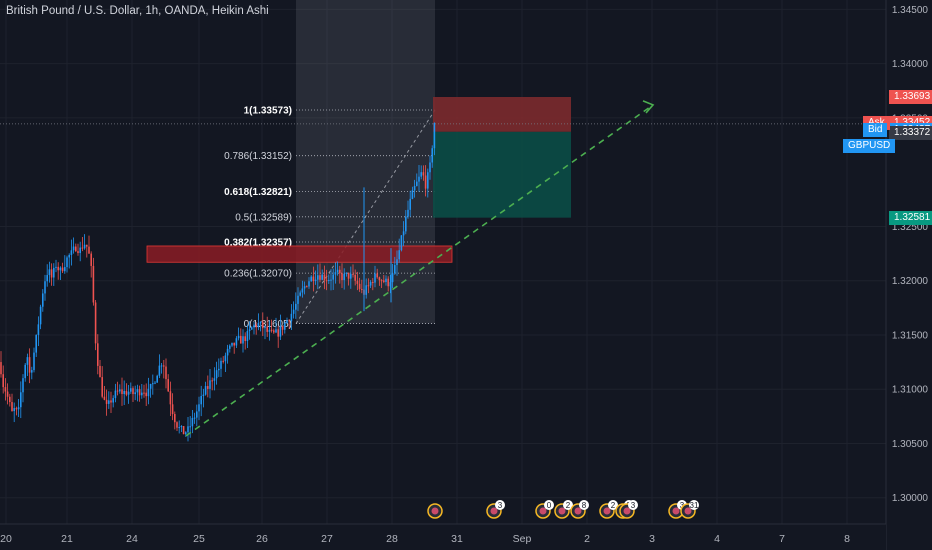  Describe the element at coordinates (847, 539) in the screenshot. I see `time-tick-label: 8` at that location.